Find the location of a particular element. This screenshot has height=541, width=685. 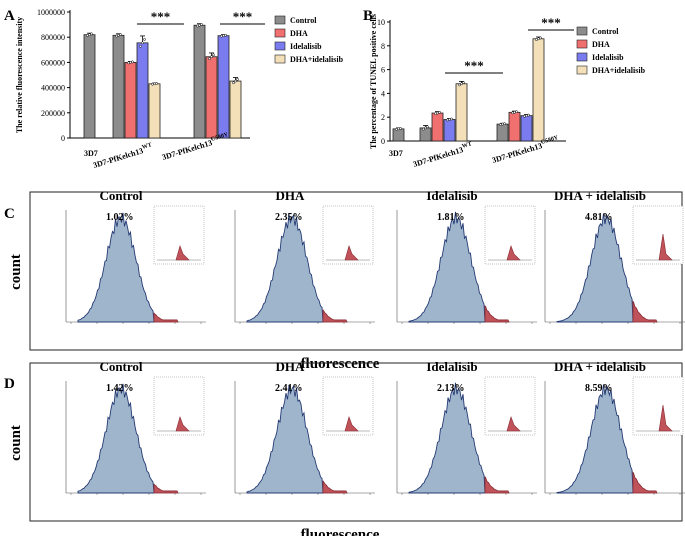

y-axis-title: The relative fluorescence intensity is located at coordinates (19, 75).